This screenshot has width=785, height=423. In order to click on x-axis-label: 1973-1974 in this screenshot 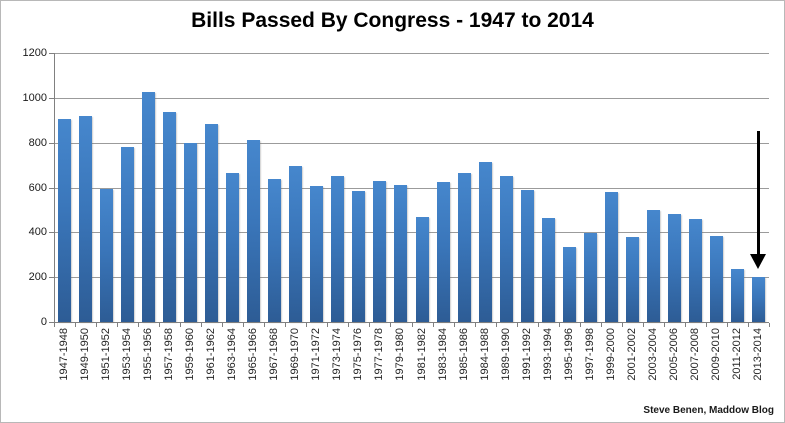, I will do `click(337, 354)`.